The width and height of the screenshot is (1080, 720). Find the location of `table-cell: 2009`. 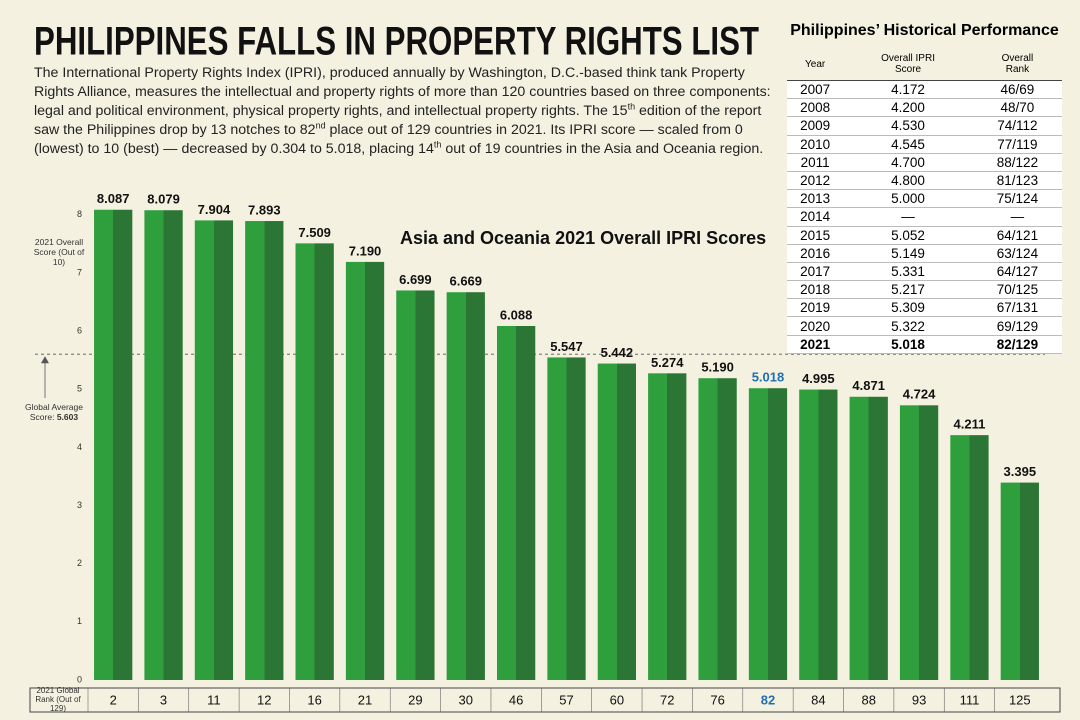

table-cell: 2009 is located at coordinates (815, 126).